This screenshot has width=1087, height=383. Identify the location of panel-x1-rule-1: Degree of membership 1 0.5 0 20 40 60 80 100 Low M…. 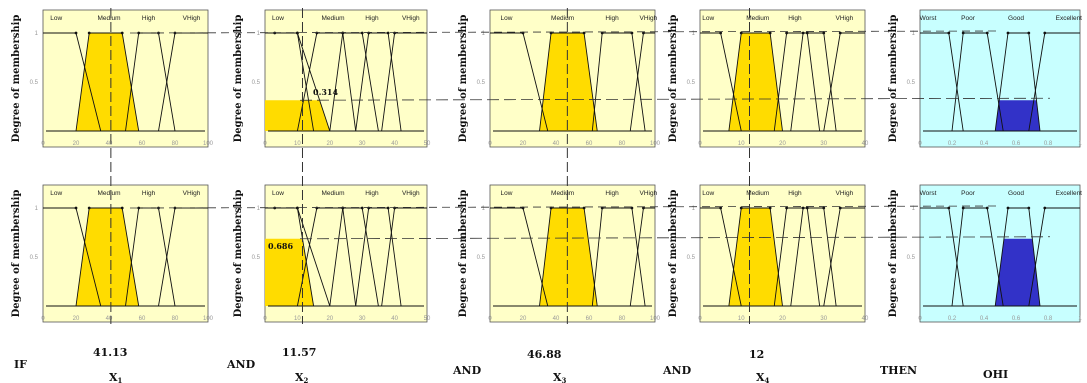
(112, 78).